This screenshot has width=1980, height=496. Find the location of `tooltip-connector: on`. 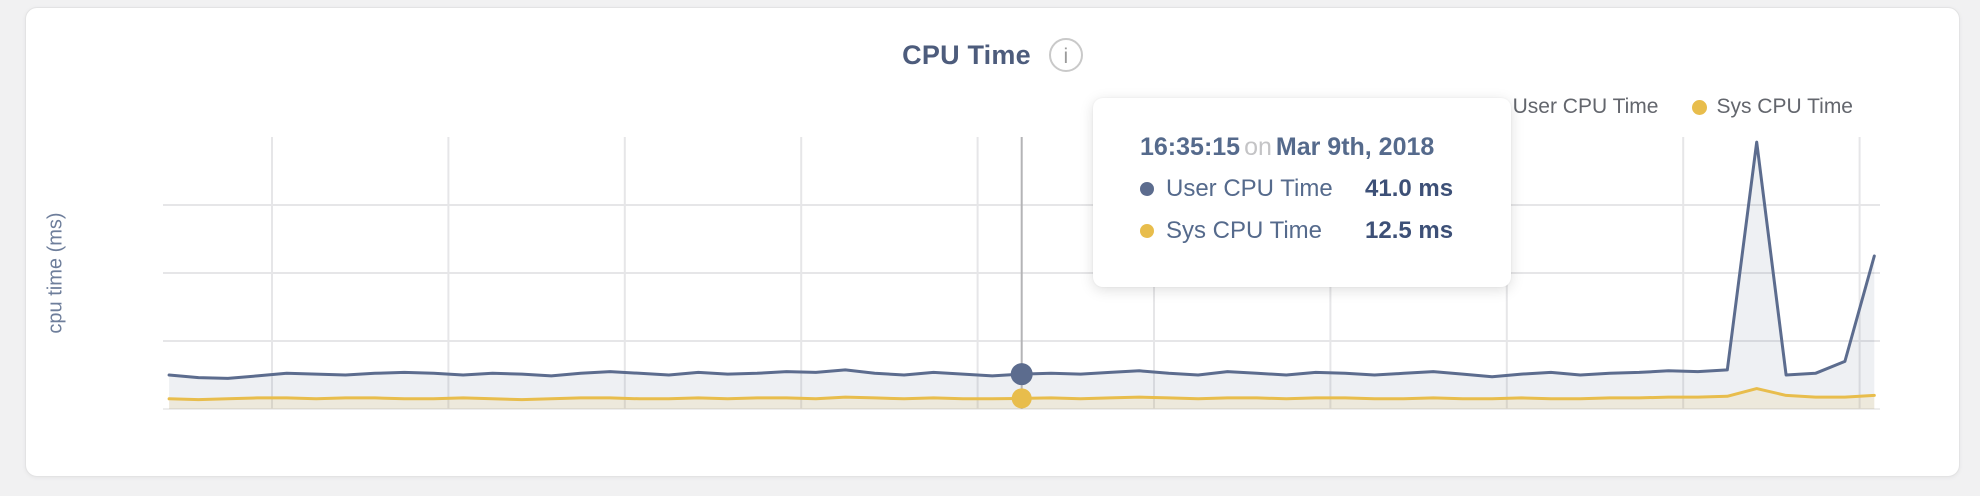

tooltip-connector: on is located at coordinates (1258, 147).